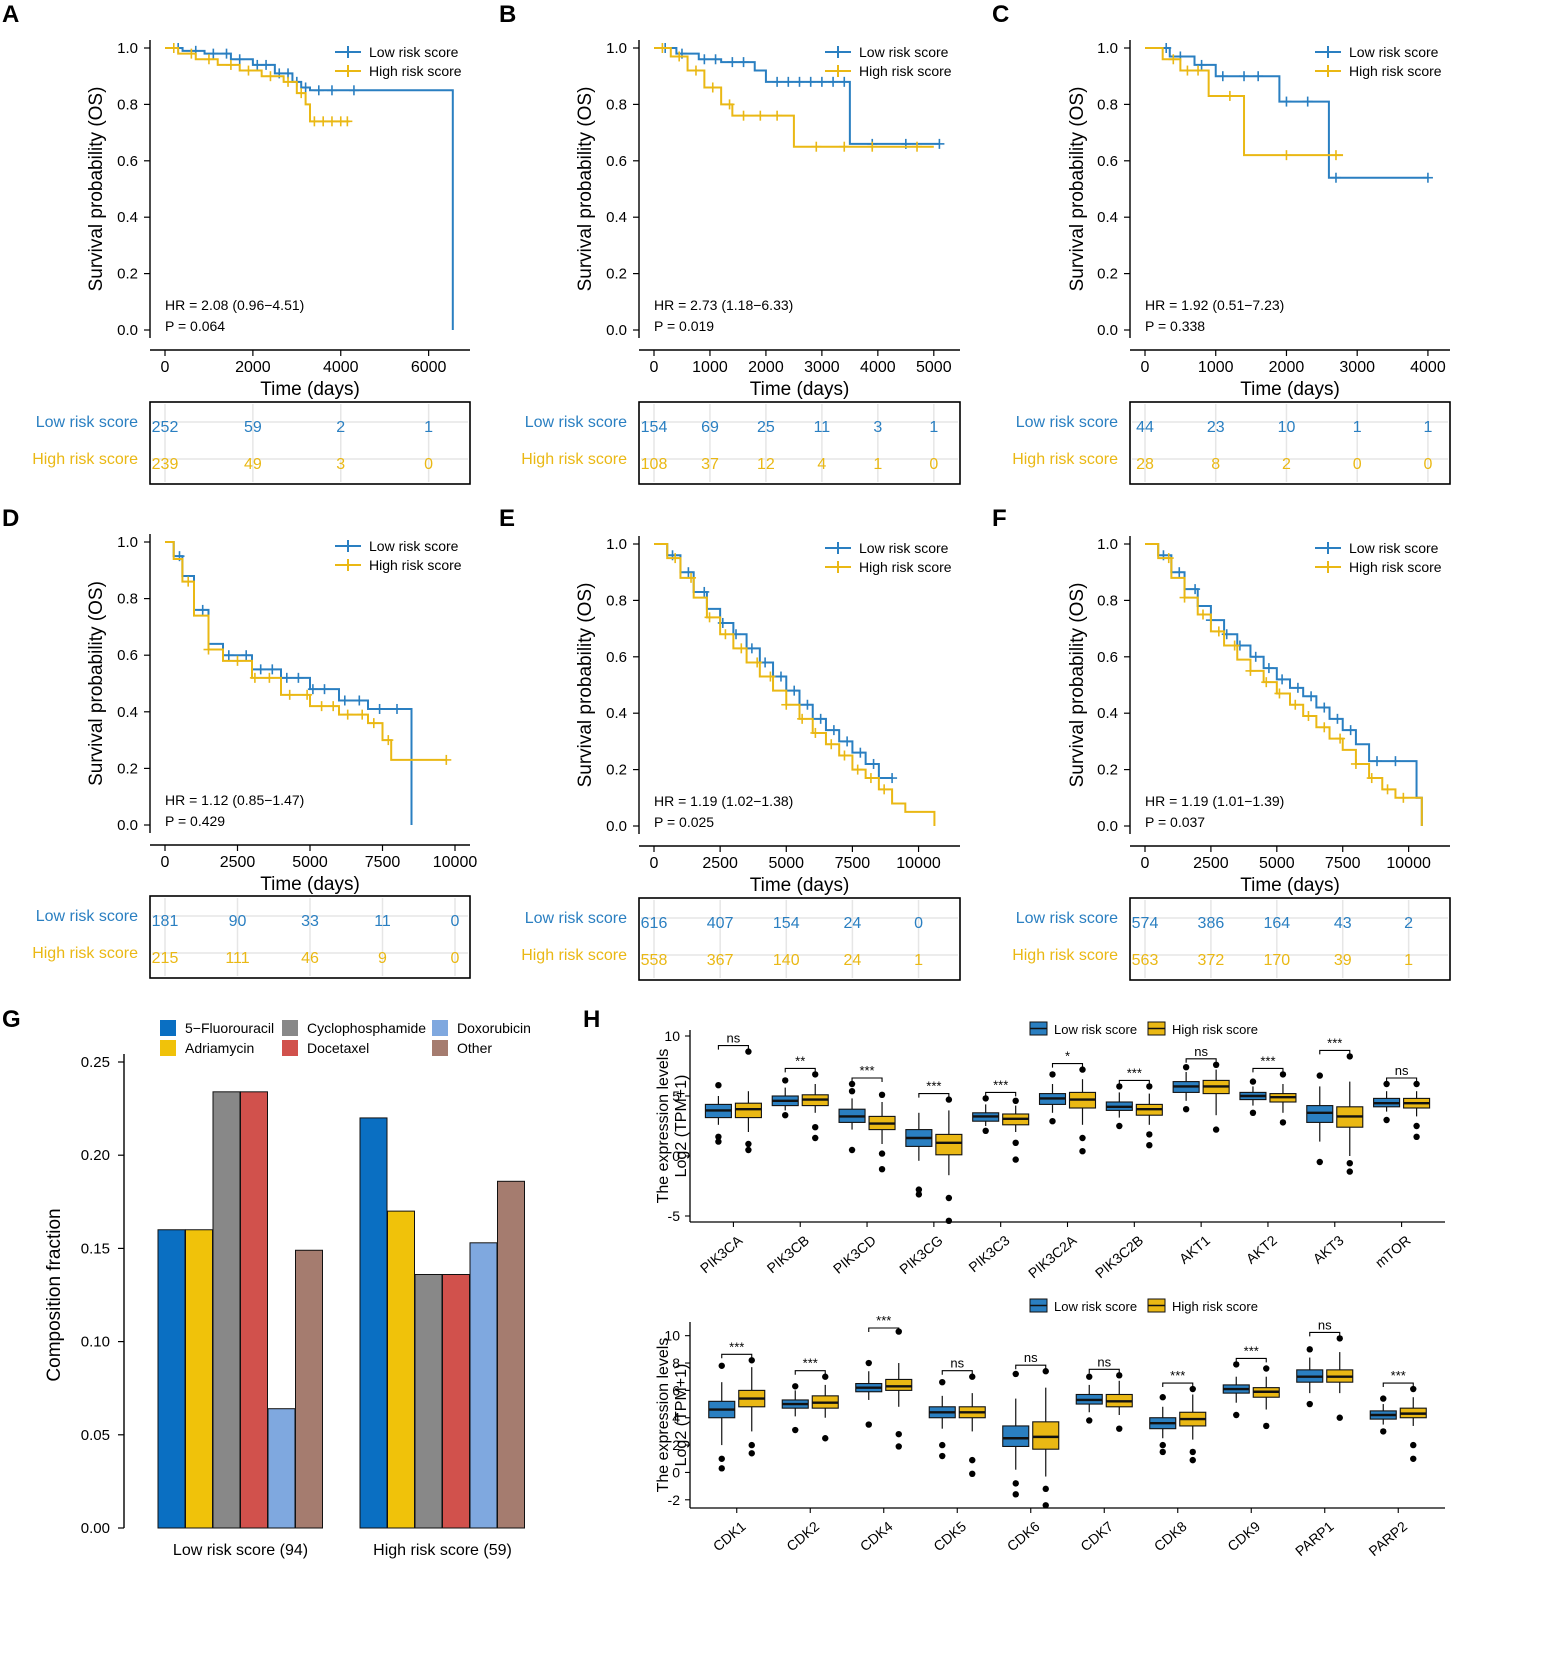 The image size is (1560, 1675). What do you see at coordinates (171, 1379) in the screenshot?
I see `bar-fluorouracil-low` at bounding box center [171, 1379].